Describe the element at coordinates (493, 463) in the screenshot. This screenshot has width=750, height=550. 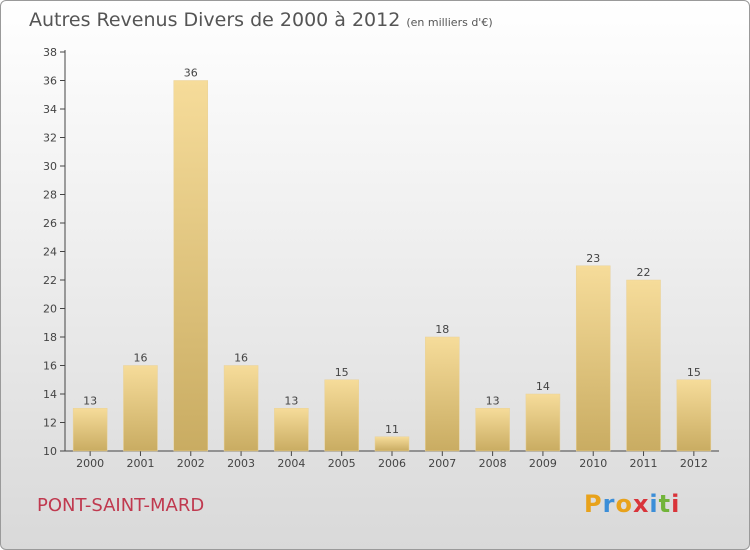
I see `x-tick-label: 2008` at that location.